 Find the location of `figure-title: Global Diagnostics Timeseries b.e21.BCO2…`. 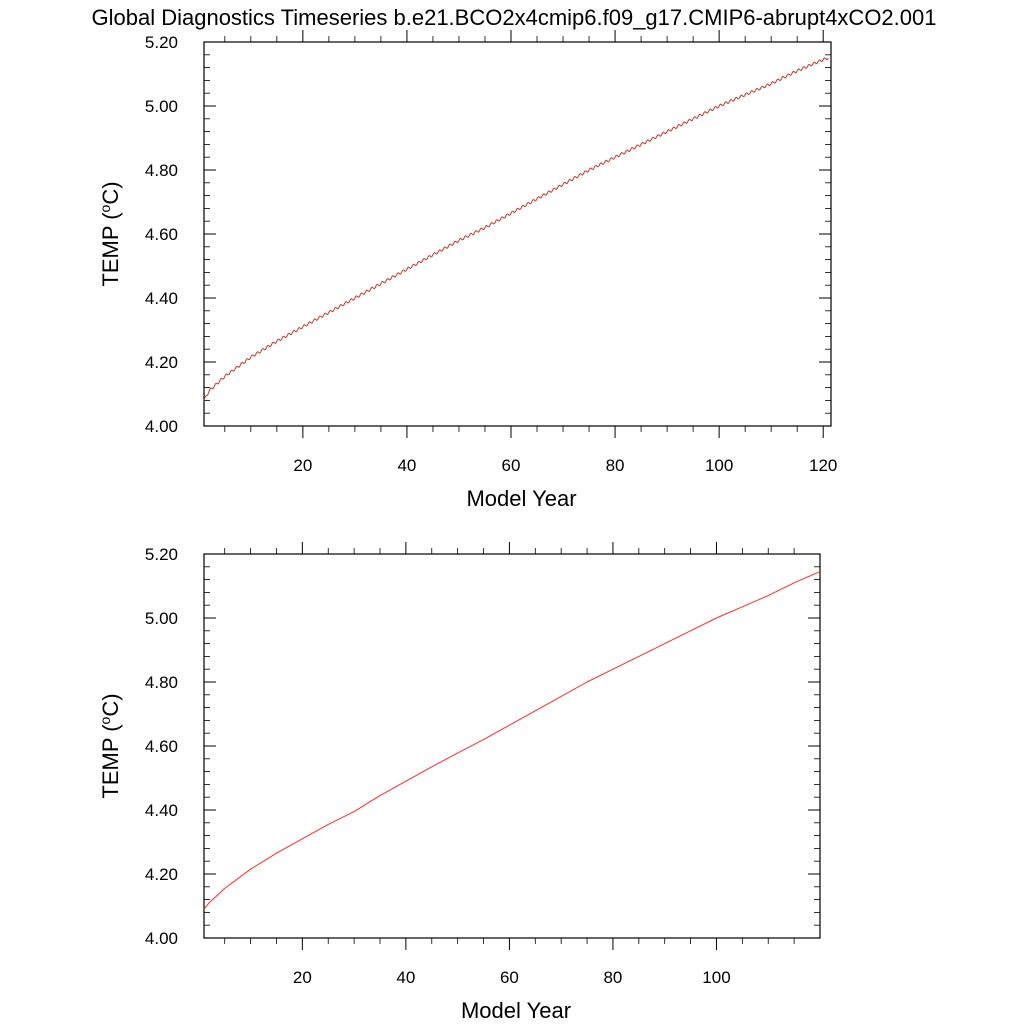

figure-title: Global Diagnostics Timeseries b.e21.BCO2… is located at coordinates (514, 17).